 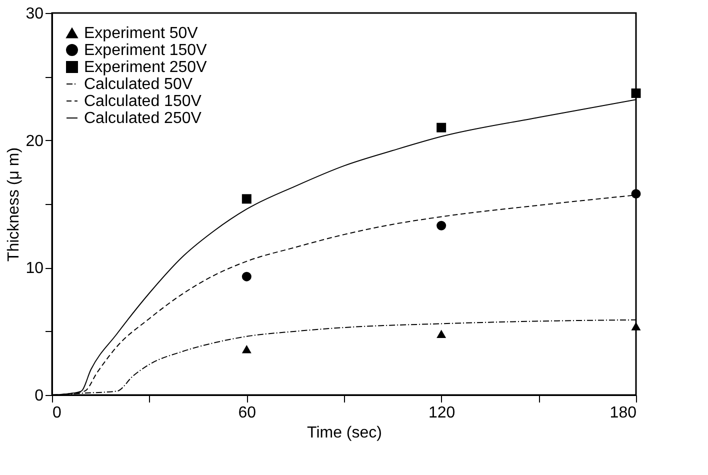 What do you see at coordinates (35, 14) in the screenshot?
I see `y-tick-label: 30` at bounding box center [35, 14].